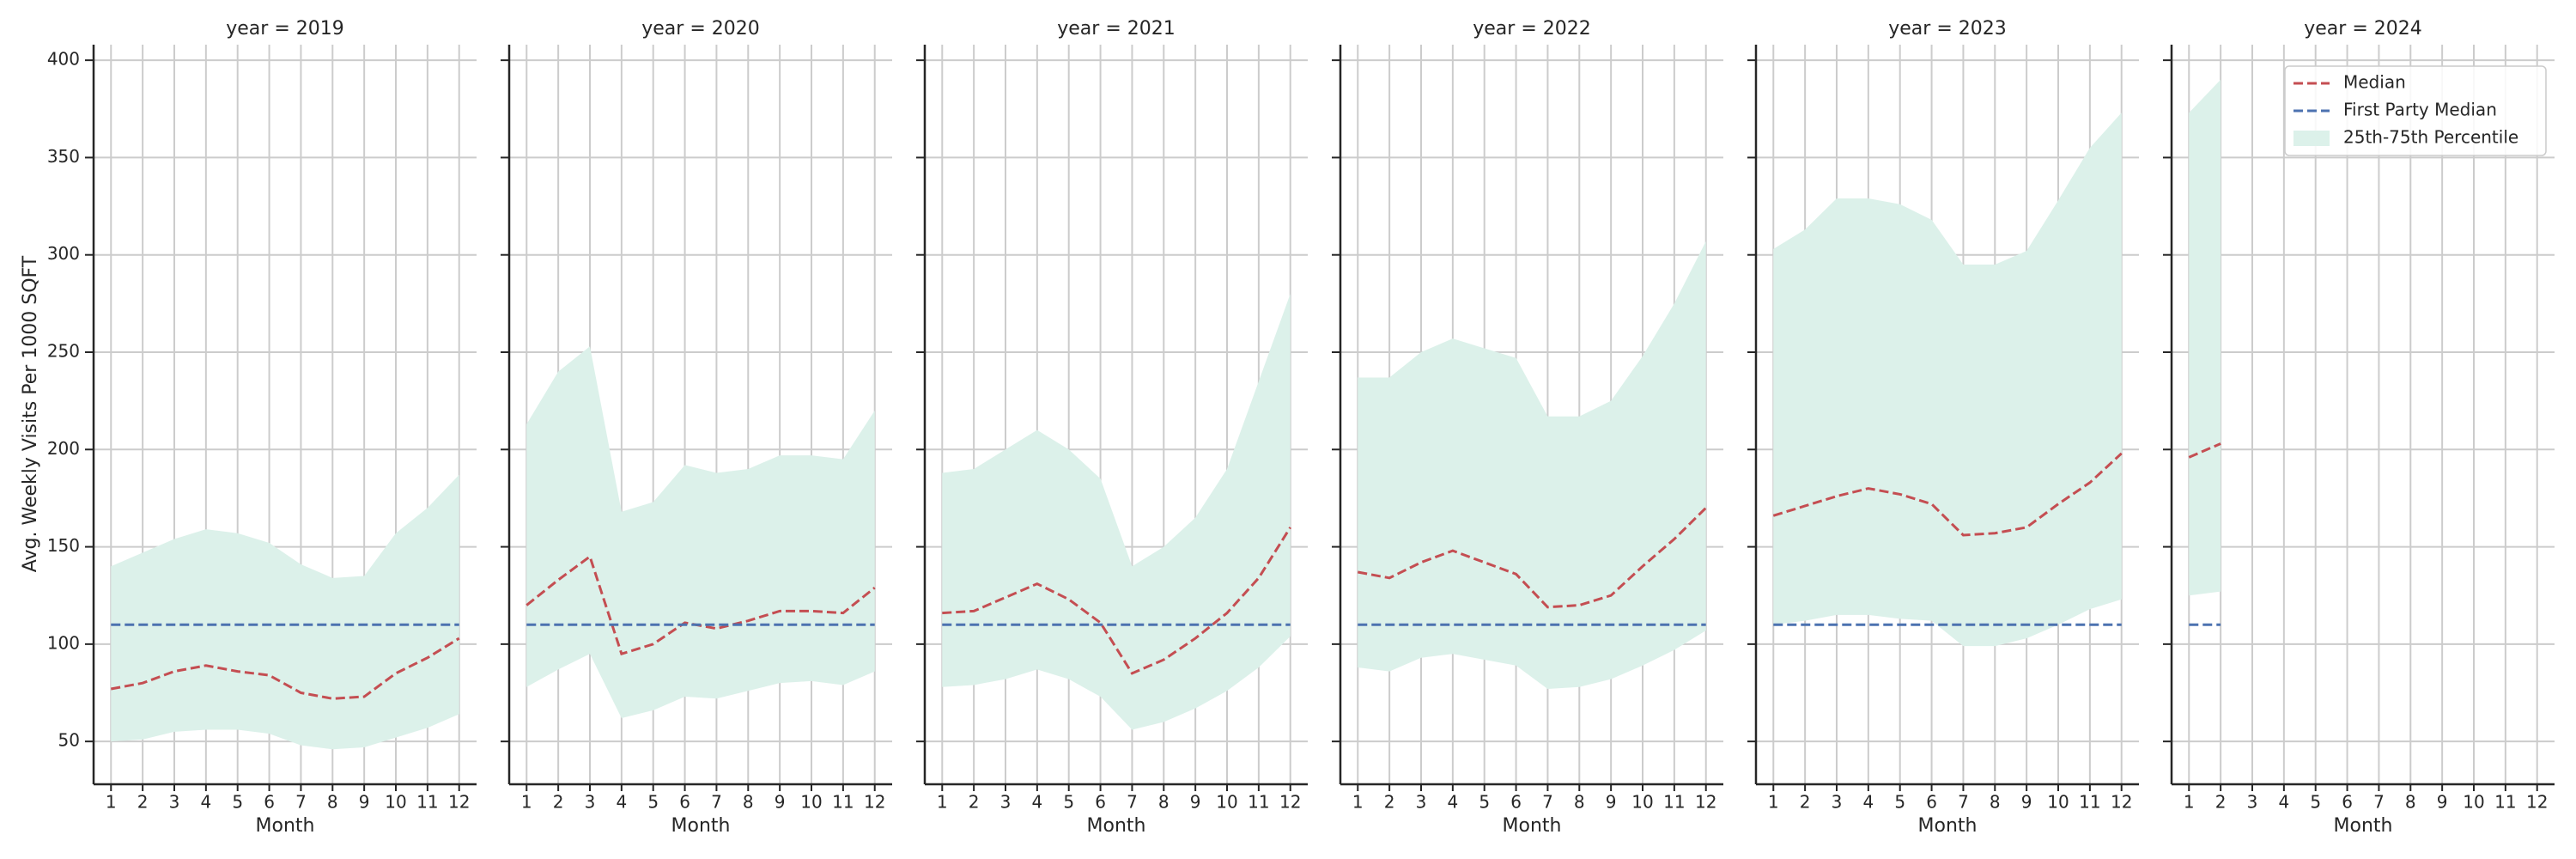 This screenshot has height=859, width=2576. Describe the element at coordinates (2311, 139) in the screenshot. I see `legend-swatch` at that location.